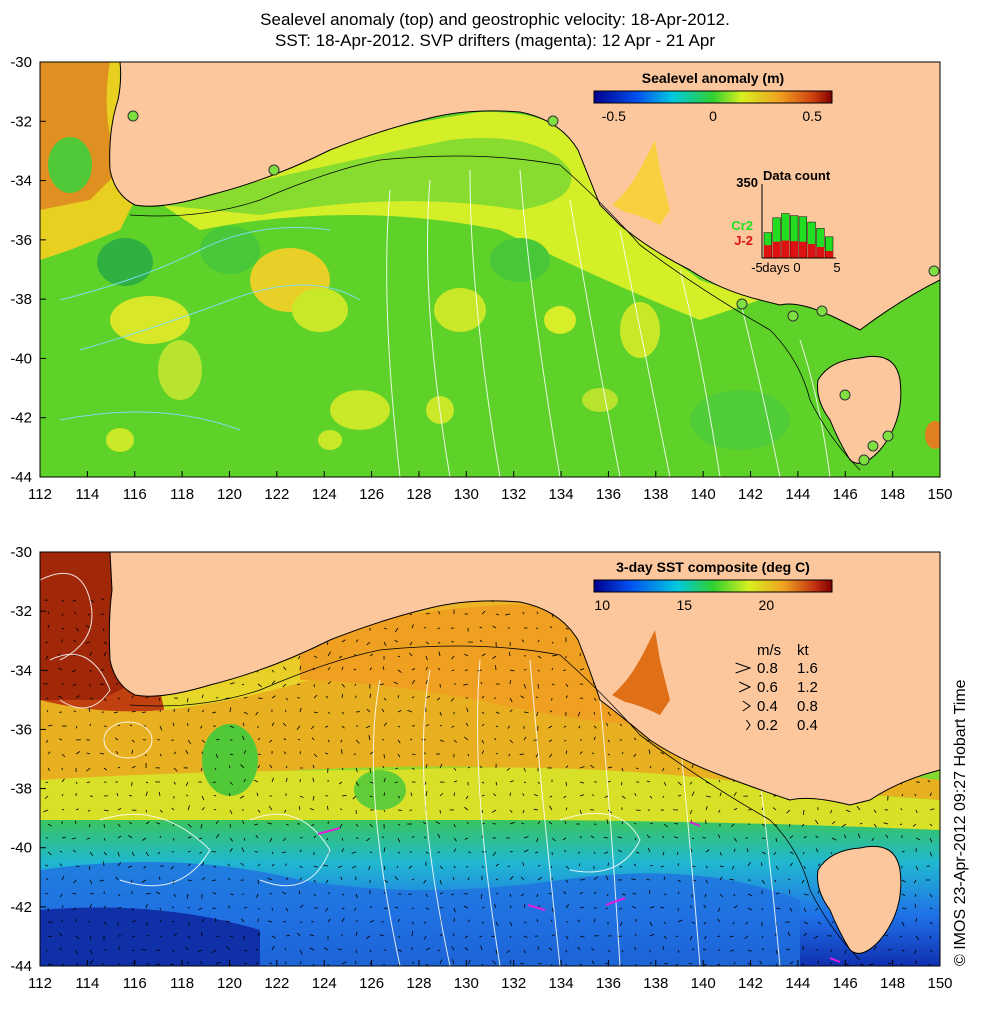  Describe the element at coordinates (21, 729) in the screenshot. I see `bottom-lat-tick--36: -36` at that location.